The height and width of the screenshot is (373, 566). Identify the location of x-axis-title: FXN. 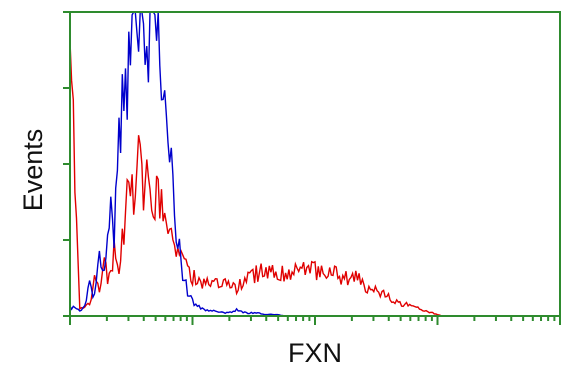
(315, 353).